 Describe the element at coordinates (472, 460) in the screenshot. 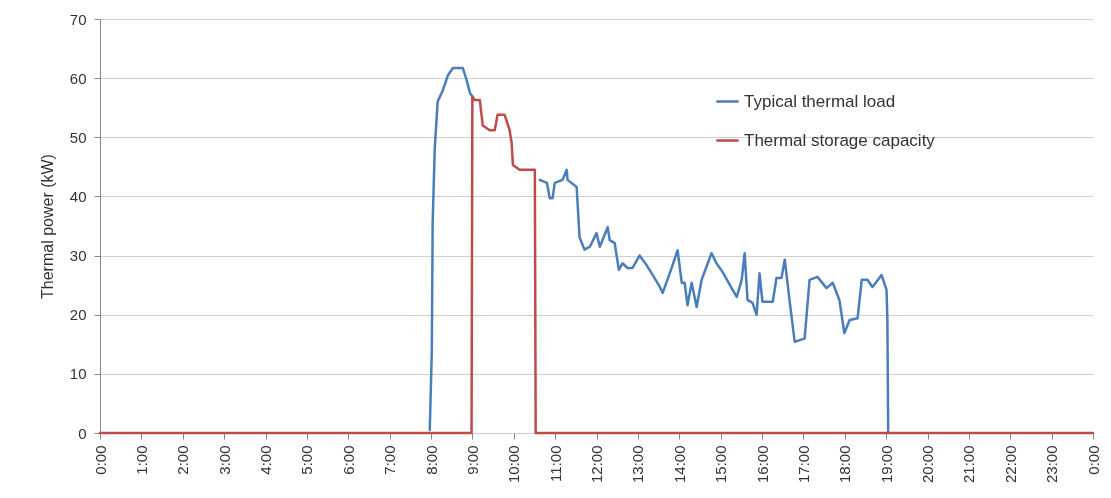

I see `x-tick-label: 9:00` at that location.